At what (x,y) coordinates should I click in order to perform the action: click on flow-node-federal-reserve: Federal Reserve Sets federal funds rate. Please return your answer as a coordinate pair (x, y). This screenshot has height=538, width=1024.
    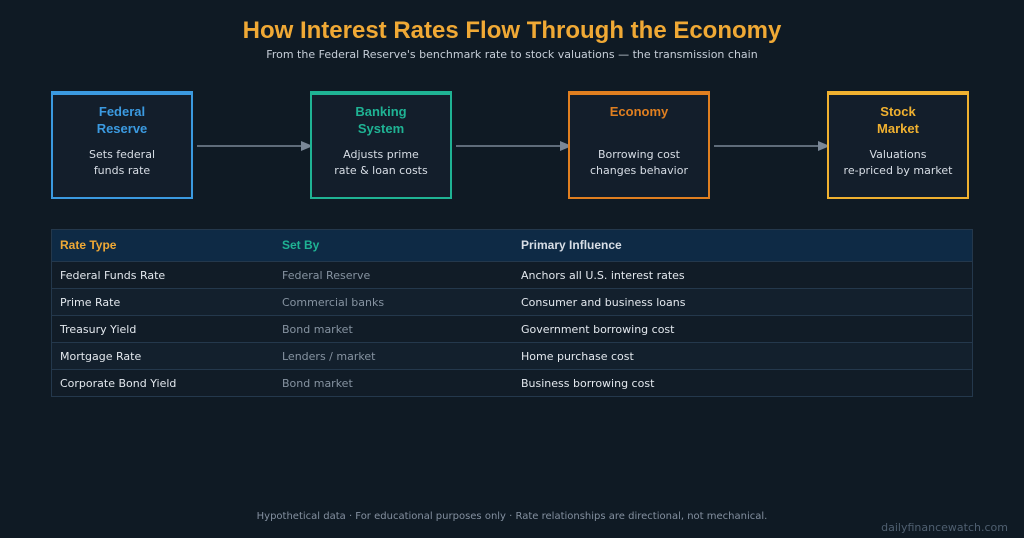
    Looking at the image, I should click on (122, 145).